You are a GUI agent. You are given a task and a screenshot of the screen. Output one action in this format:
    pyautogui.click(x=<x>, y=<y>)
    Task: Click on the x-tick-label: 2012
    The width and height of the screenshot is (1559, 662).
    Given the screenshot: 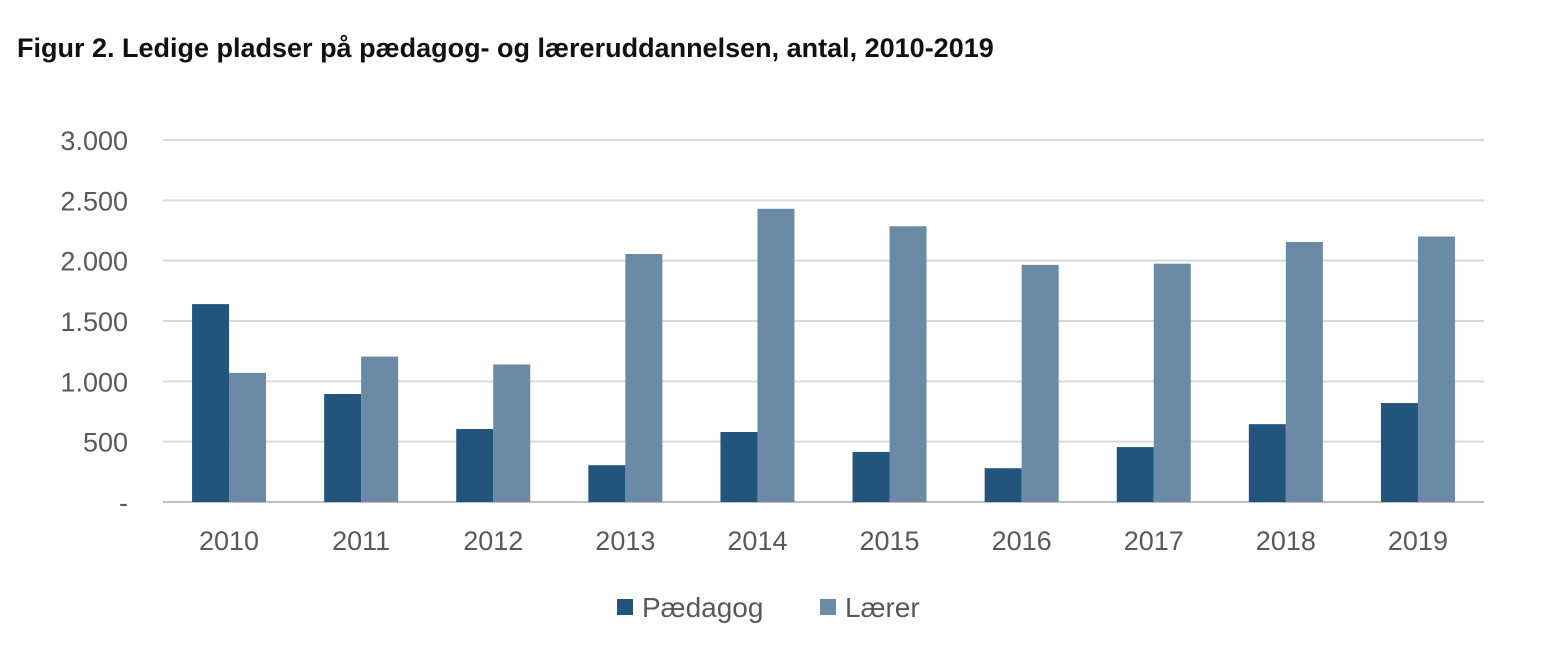 What is the action you would take?
    pyautogui.click(x=493, y=541)
    